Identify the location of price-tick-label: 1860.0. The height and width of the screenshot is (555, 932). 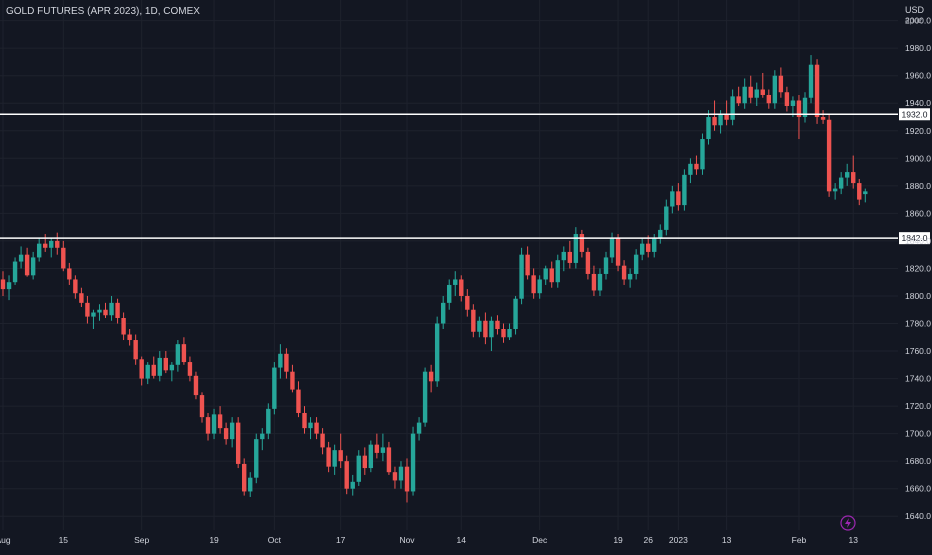
(918, 213).